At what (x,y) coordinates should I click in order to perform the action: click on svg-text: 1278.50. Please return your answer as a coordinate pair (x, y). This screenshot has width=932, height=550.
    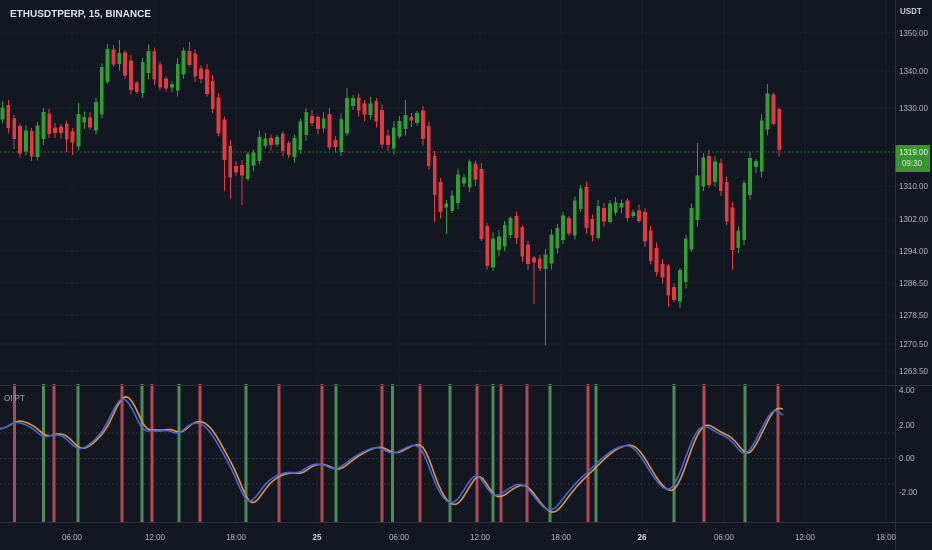
    Looking at the image, I should click on (913, 315).